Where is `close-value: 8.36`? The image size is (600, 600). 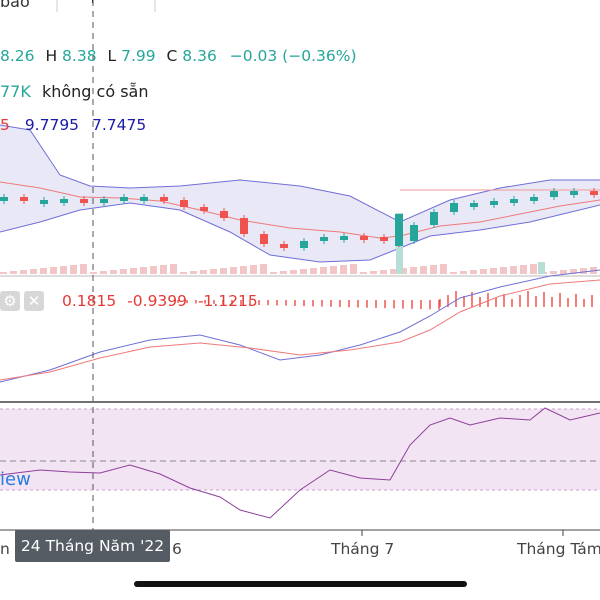 close-value: 8.36 is located at coordinates (199, 56).